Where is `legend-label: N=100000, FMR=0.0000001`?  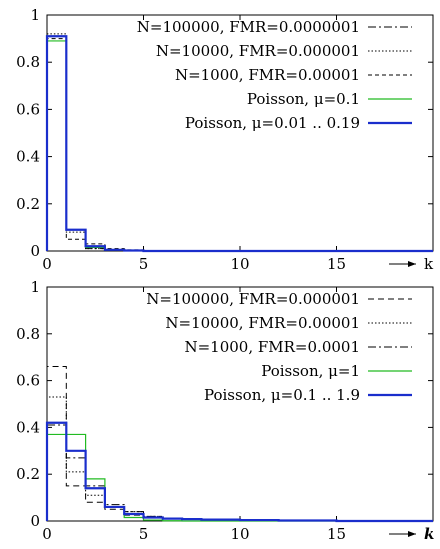
legend-label: N=100000, FMR=0.0000001 is located at coordinates (248, 27).